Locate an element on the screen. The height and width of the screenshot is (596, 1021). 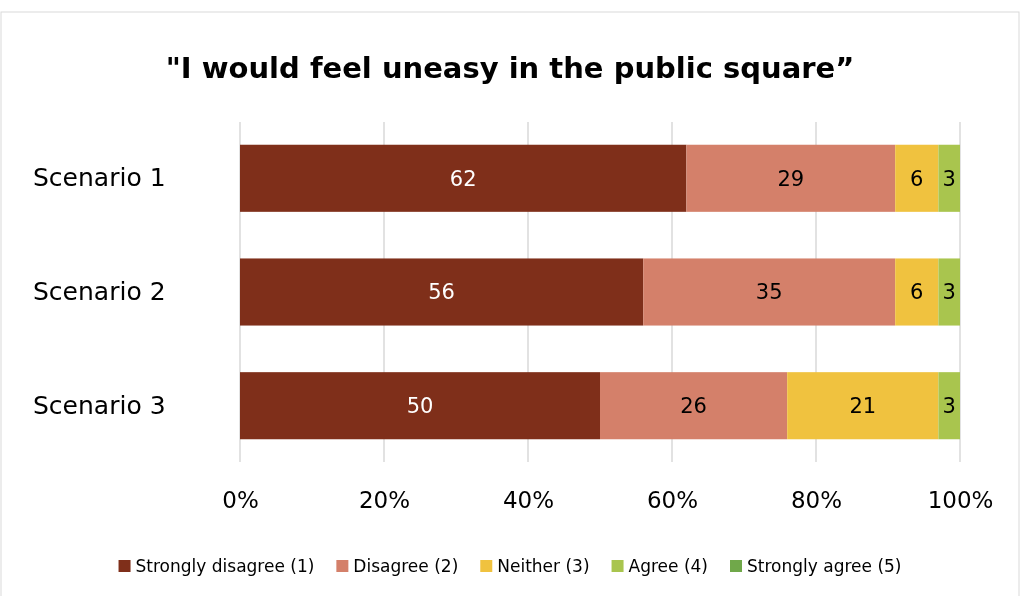
y-tick-label: Scenario 2 is located at coordinates (99, 291).